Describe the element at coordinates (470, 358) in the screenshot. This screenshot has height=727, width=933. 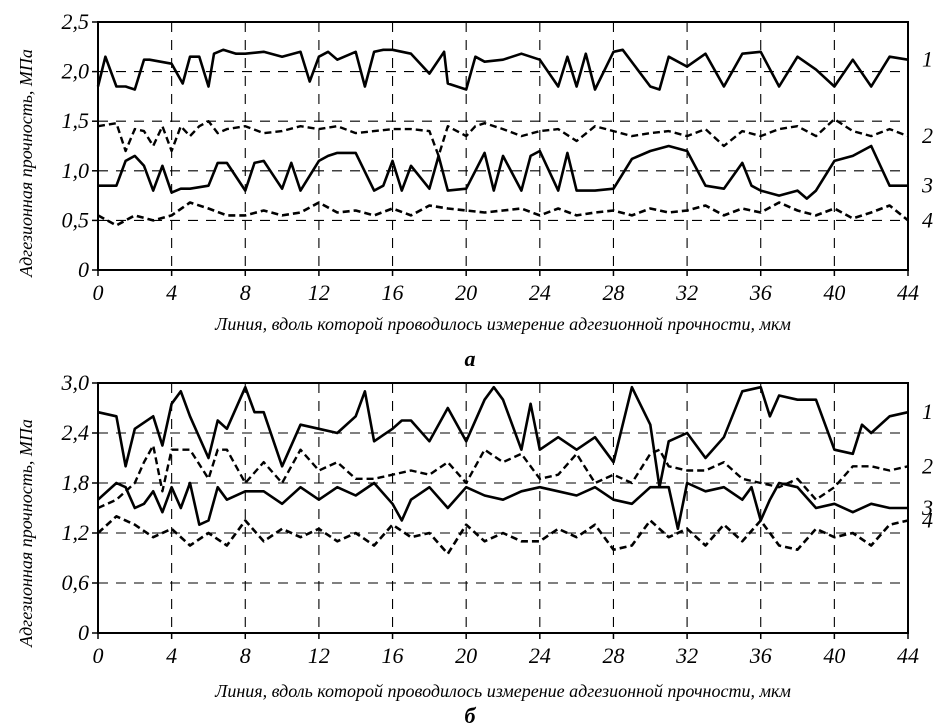
I see `chart-caption-a: а` at that location.